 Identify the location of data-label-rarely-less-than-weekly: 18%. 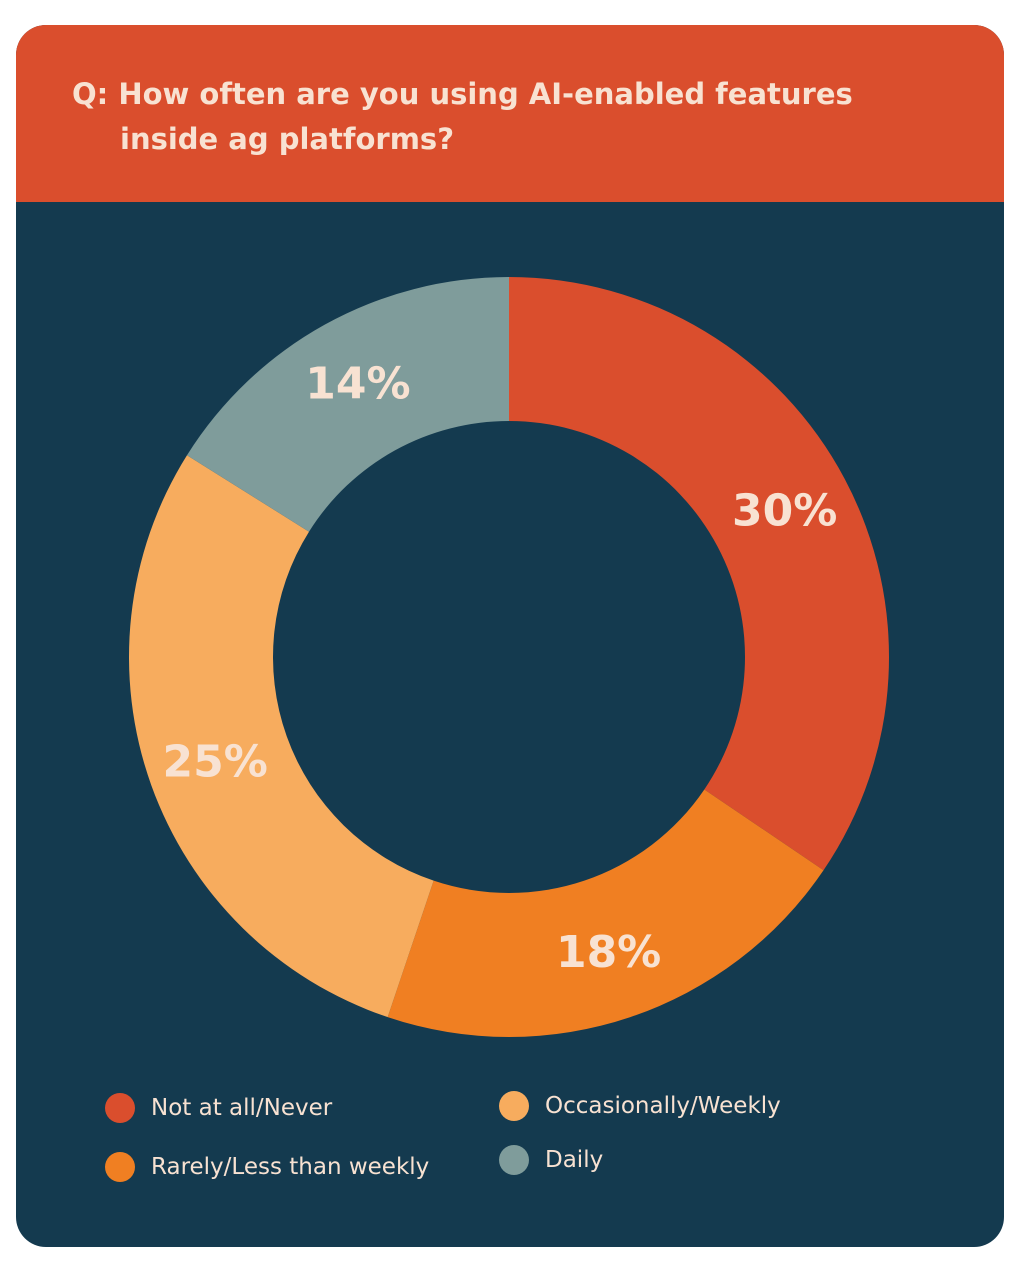
(608, 952).